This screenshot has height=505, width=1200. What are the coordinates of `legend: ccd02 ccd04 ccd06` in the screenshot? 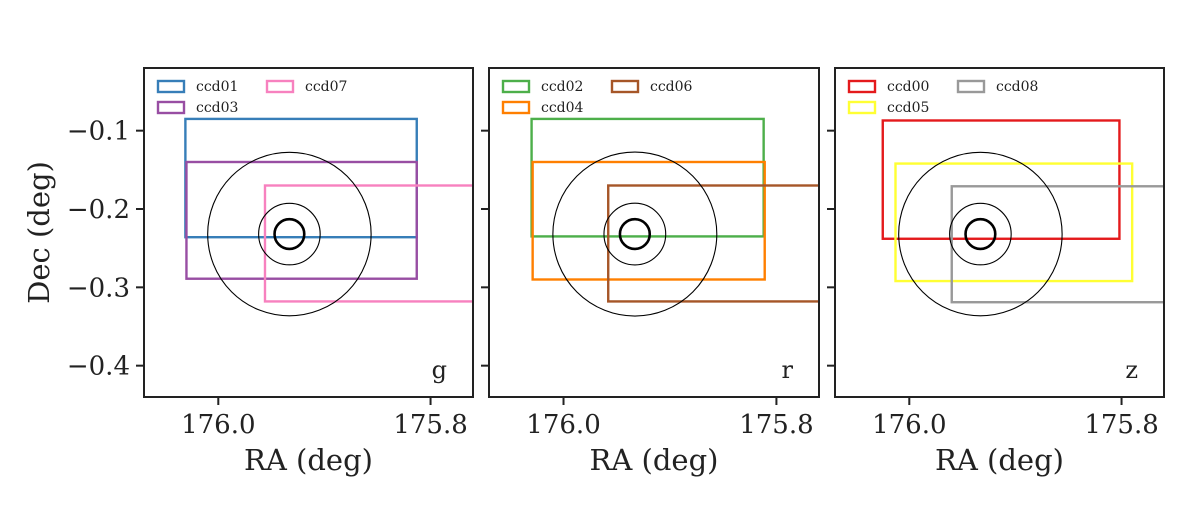 It's located at (597, 97).